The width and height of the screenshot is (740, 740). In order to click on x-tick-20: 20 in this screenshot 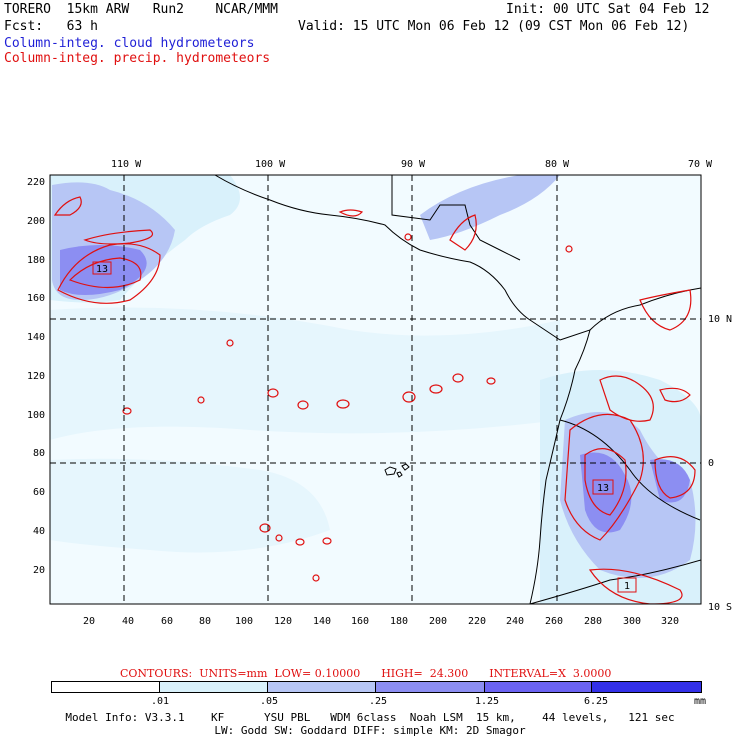, I will do `click(89, 621)`.